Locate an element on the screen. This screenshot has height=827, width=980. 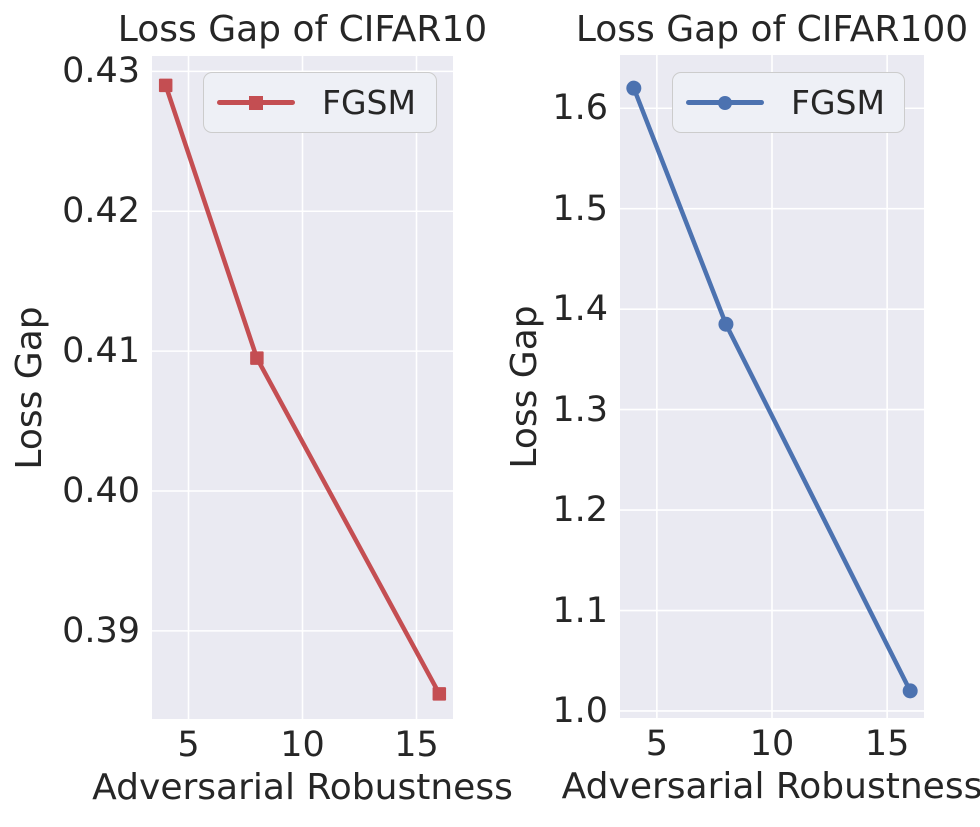
y-tick-label: 1.6 is located at coordinates (580, 108).